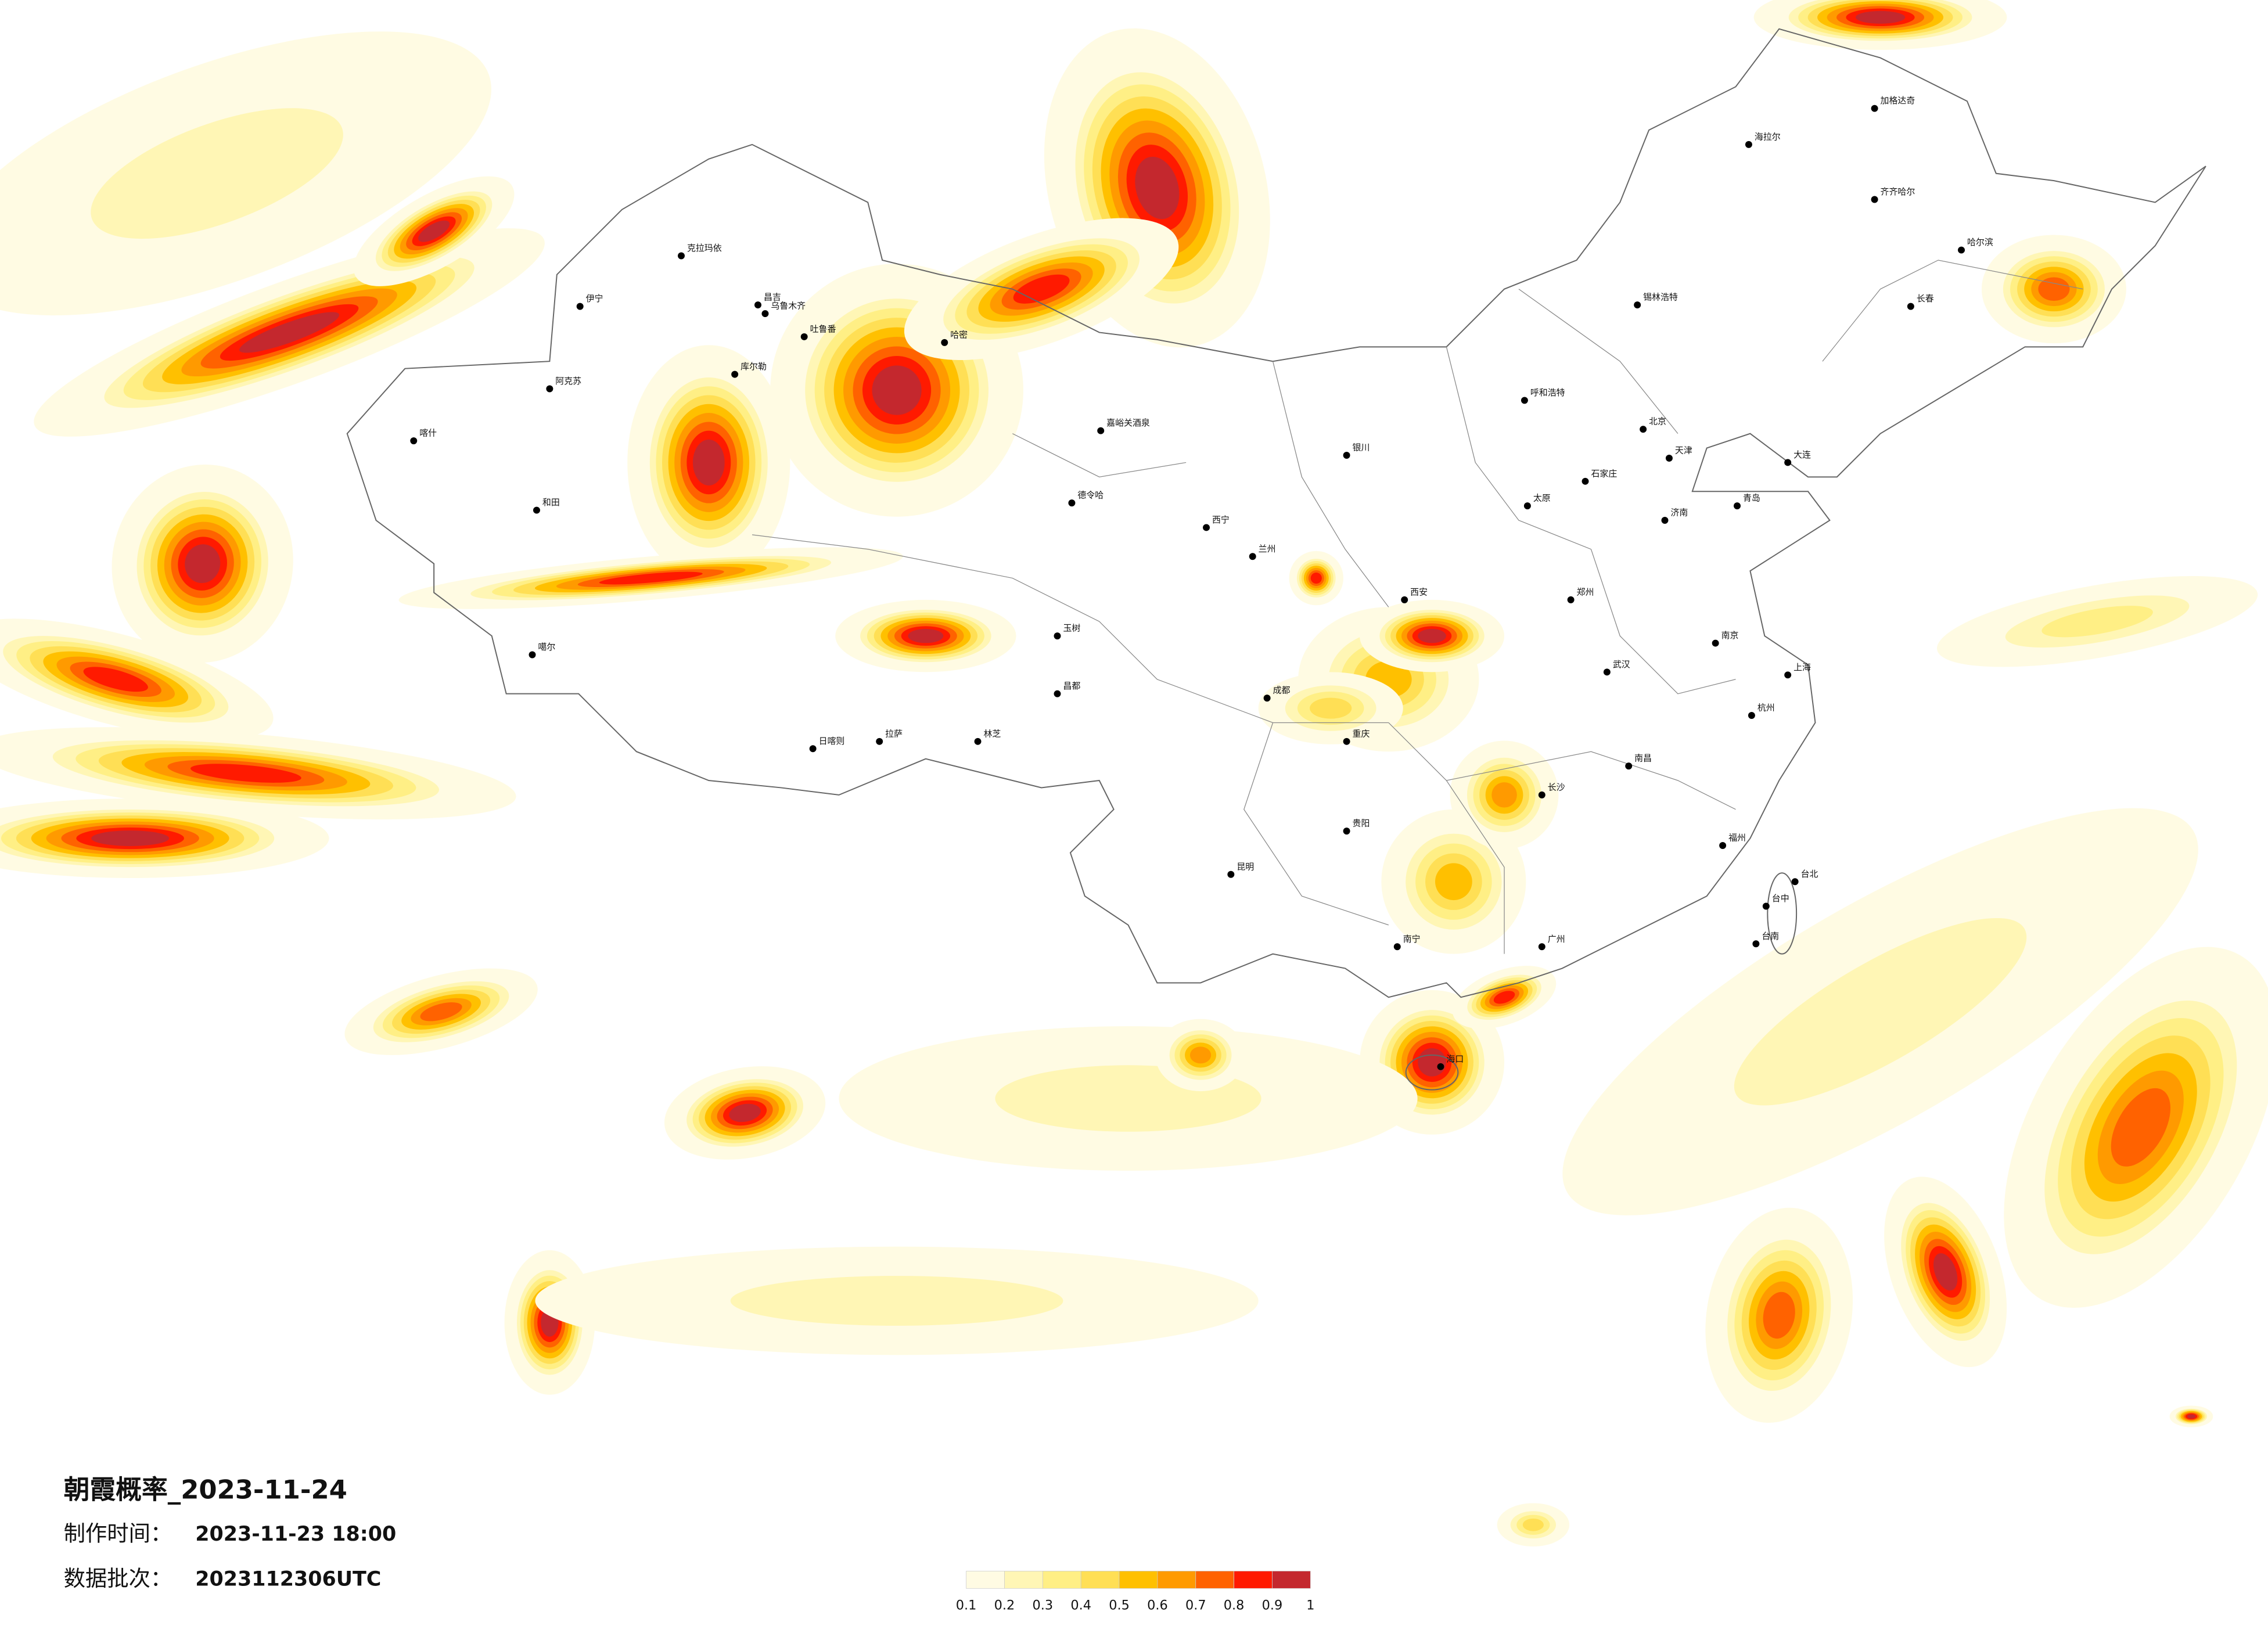  Describe the element at coordinates (295, 1534) in the screenshot. I see `production-time: 2023-11-23 18:00` at that location.